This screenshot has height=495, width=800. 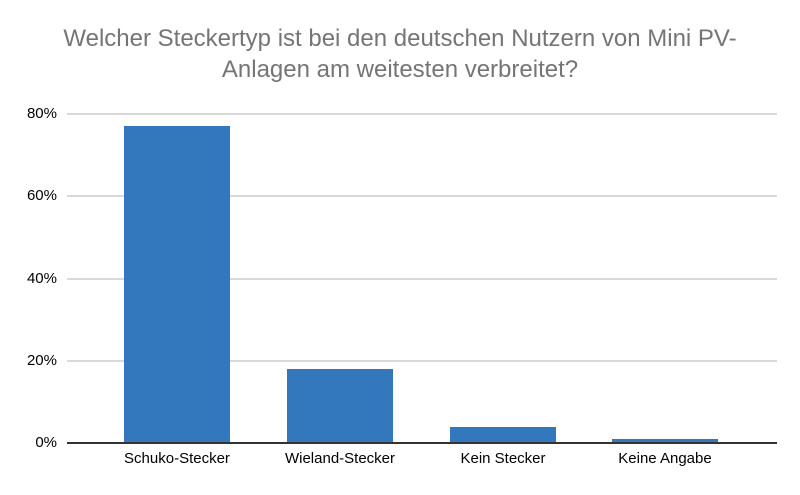 I want to click on x-category-label-wieland-stecker: Wieland-Stecker, so click(x=340, y=458).